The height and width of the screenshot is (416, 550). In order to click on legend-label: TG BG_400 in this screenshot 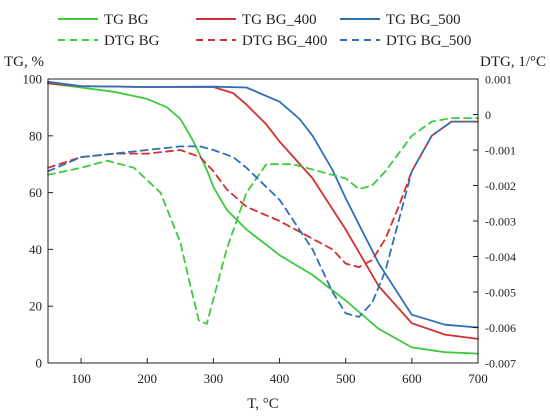, I will do `click(279, 20)`.